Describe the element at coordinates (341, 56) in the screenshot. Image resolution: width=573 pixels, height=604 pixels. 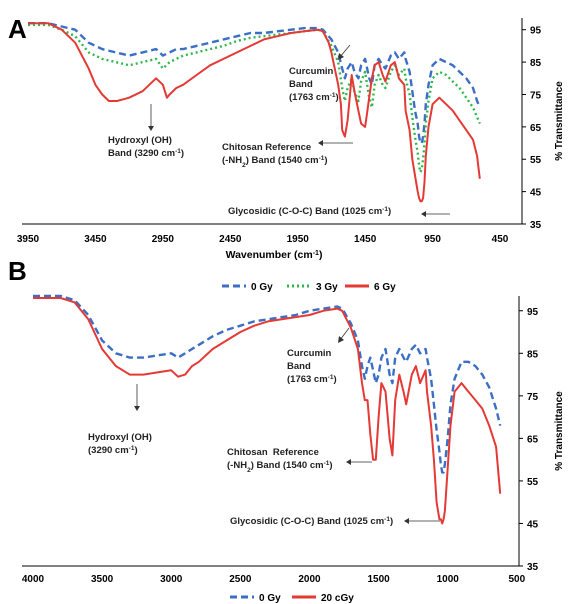
I see `curcumin-arrowhead-a` at that location.